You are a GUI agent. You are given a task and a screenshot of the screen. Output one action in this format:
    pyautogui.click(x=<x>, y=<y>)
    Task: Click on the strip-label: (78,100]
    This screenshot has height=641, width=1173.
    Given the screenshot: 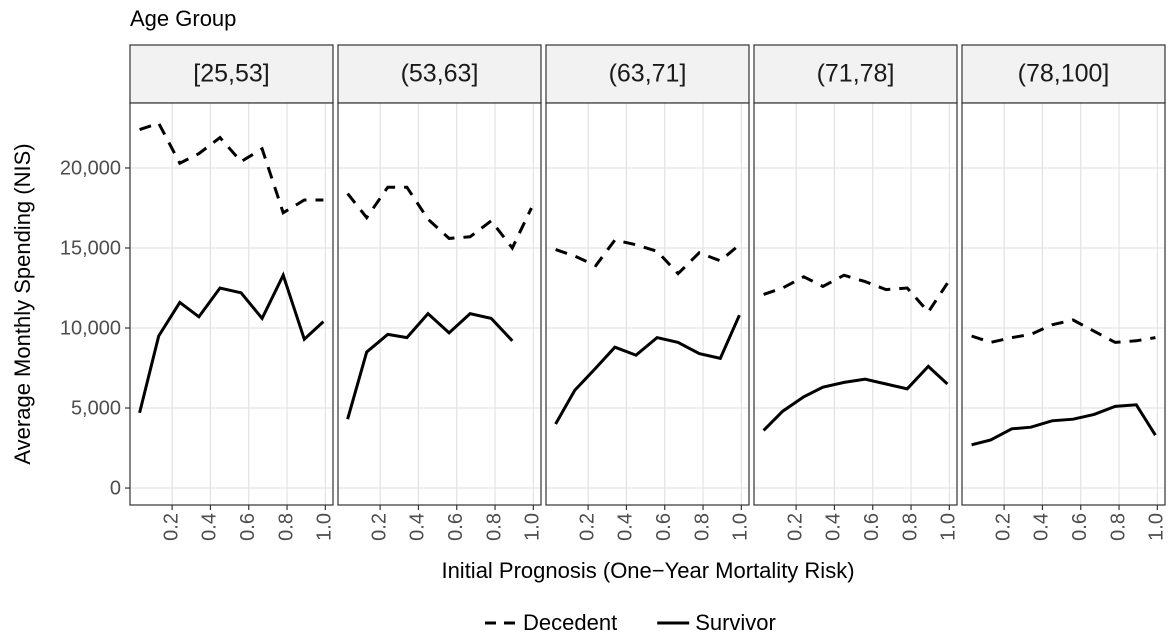 What is the action you would take?
    pyautogui.click(x=1064, y=74)
    